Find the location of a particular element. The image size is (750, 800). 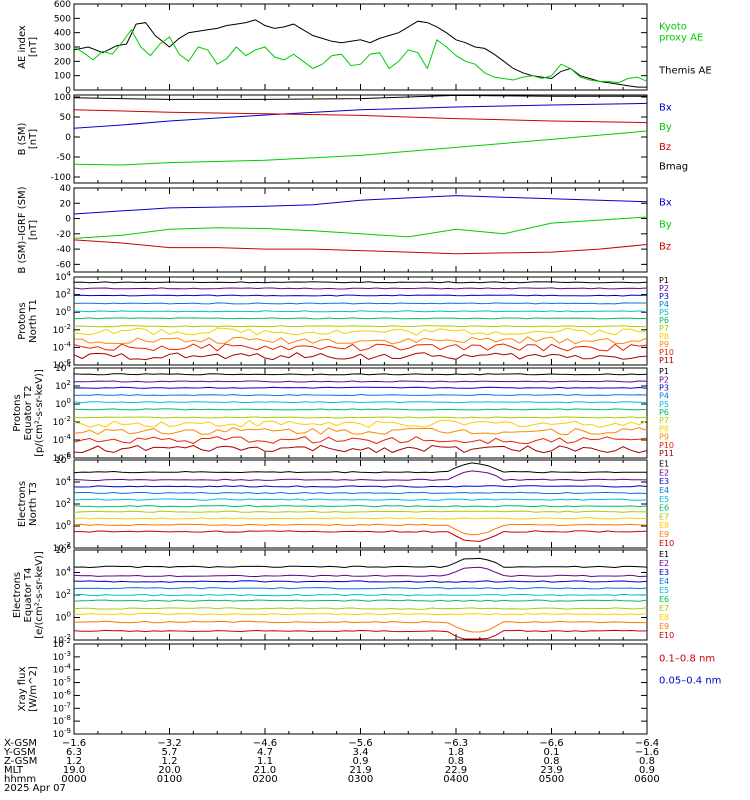

ephem-row-label: MLT is located at coordinates (14, 770).